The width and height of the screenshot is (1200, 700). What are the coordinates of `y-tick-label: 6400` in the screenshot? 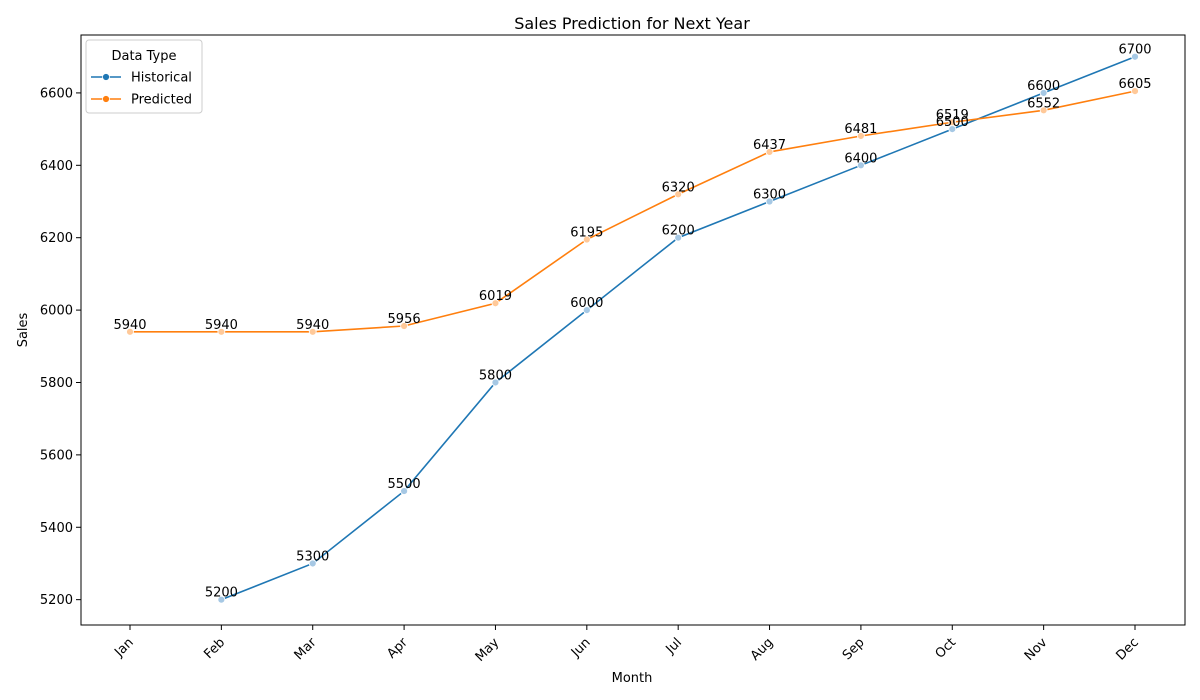 It's located at (56, 166).